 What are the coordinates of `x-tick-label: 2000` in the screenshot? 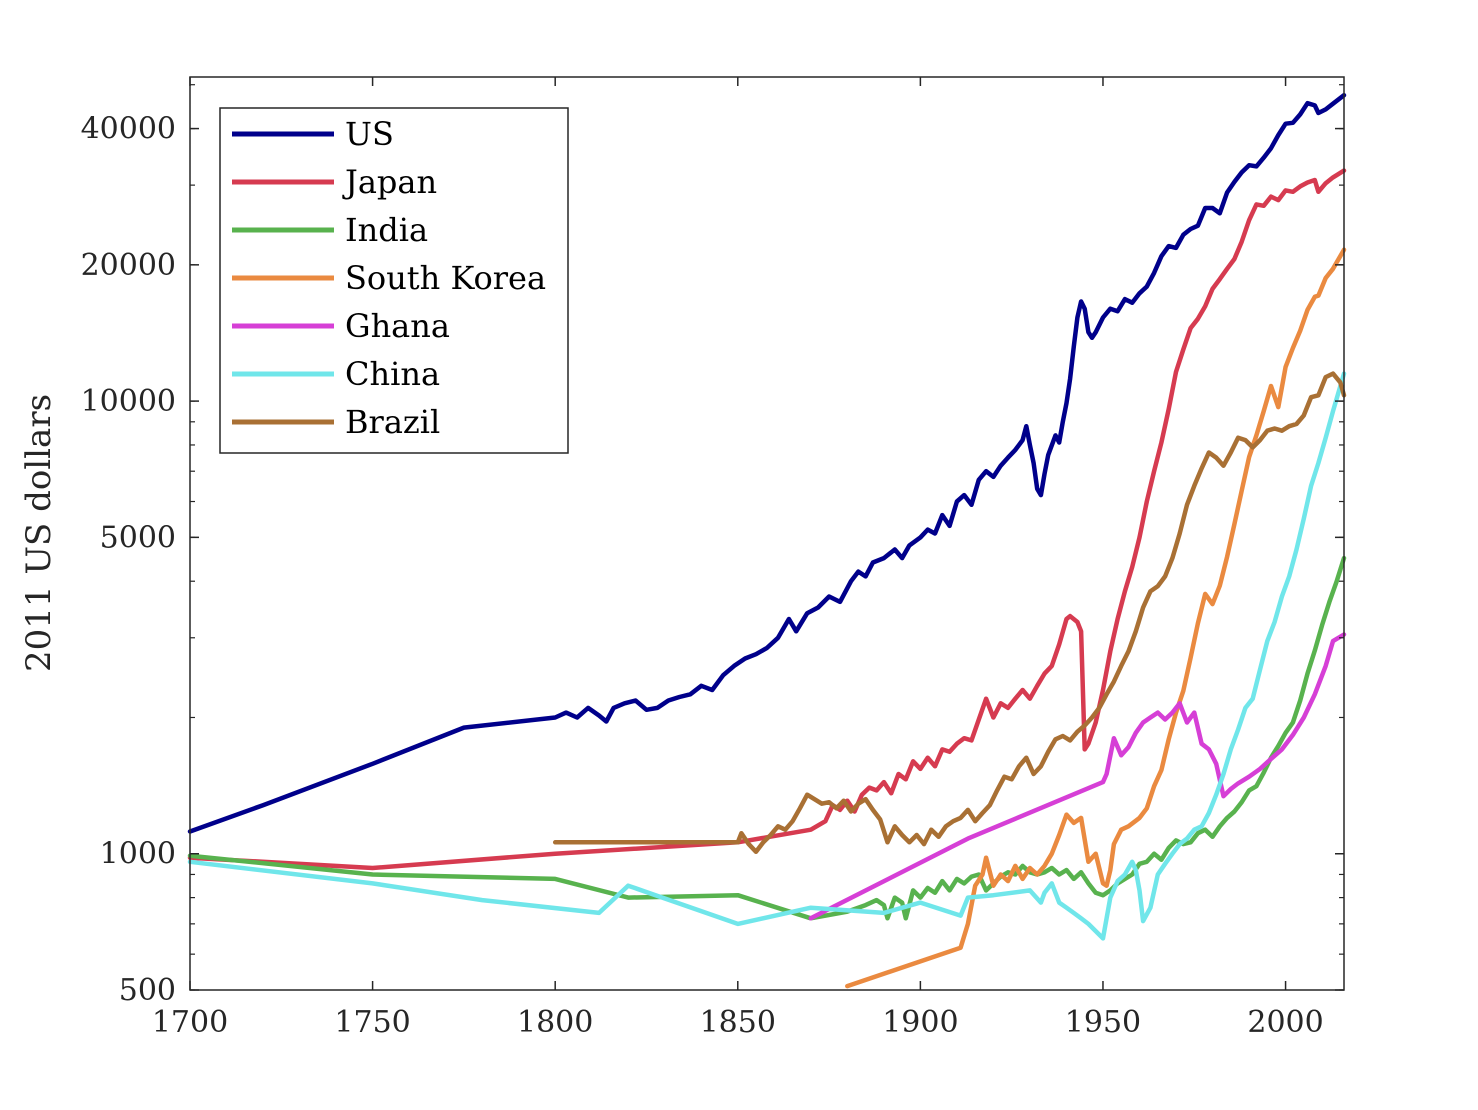 It's located at (1285, 1022).